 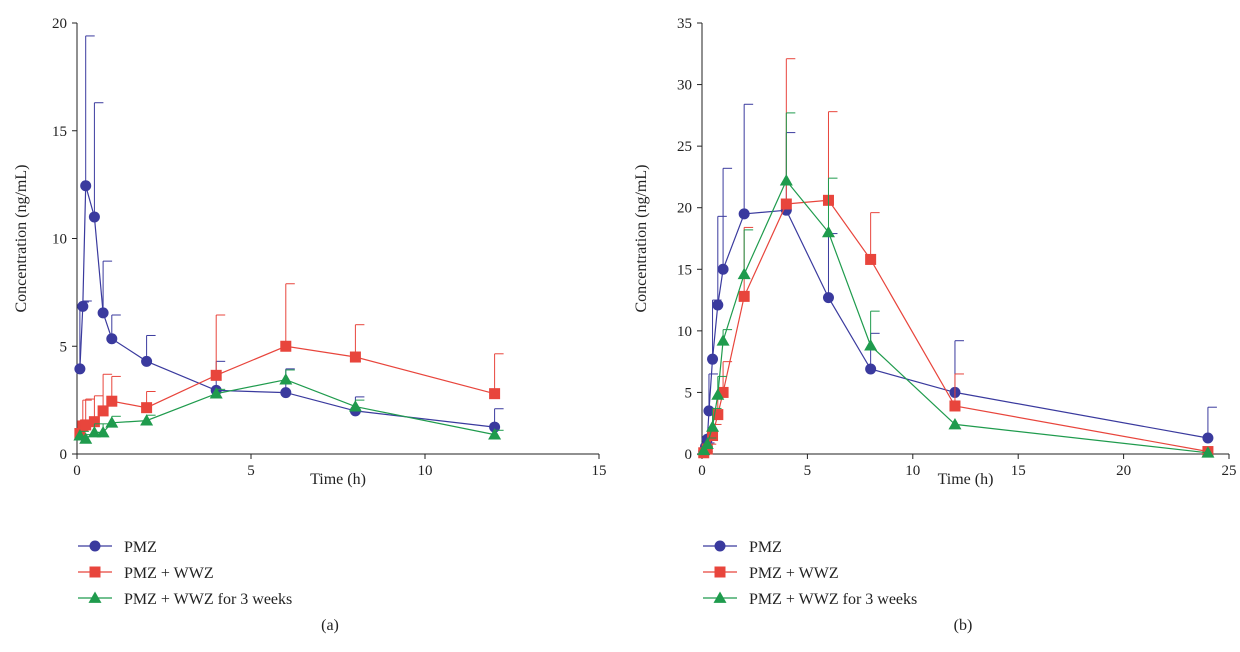 I want to click on x-tick-label: 10, so click(x=425, y=471).